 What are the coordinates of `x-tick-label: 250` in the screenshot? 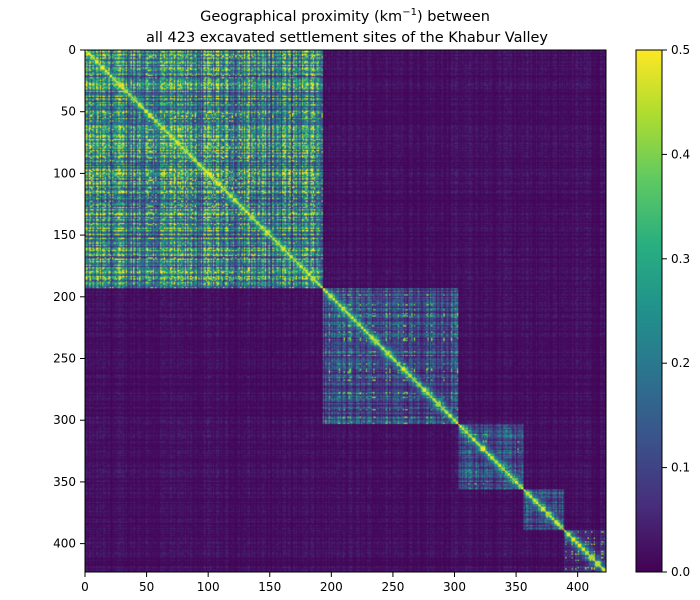 It's located at (392, 587).